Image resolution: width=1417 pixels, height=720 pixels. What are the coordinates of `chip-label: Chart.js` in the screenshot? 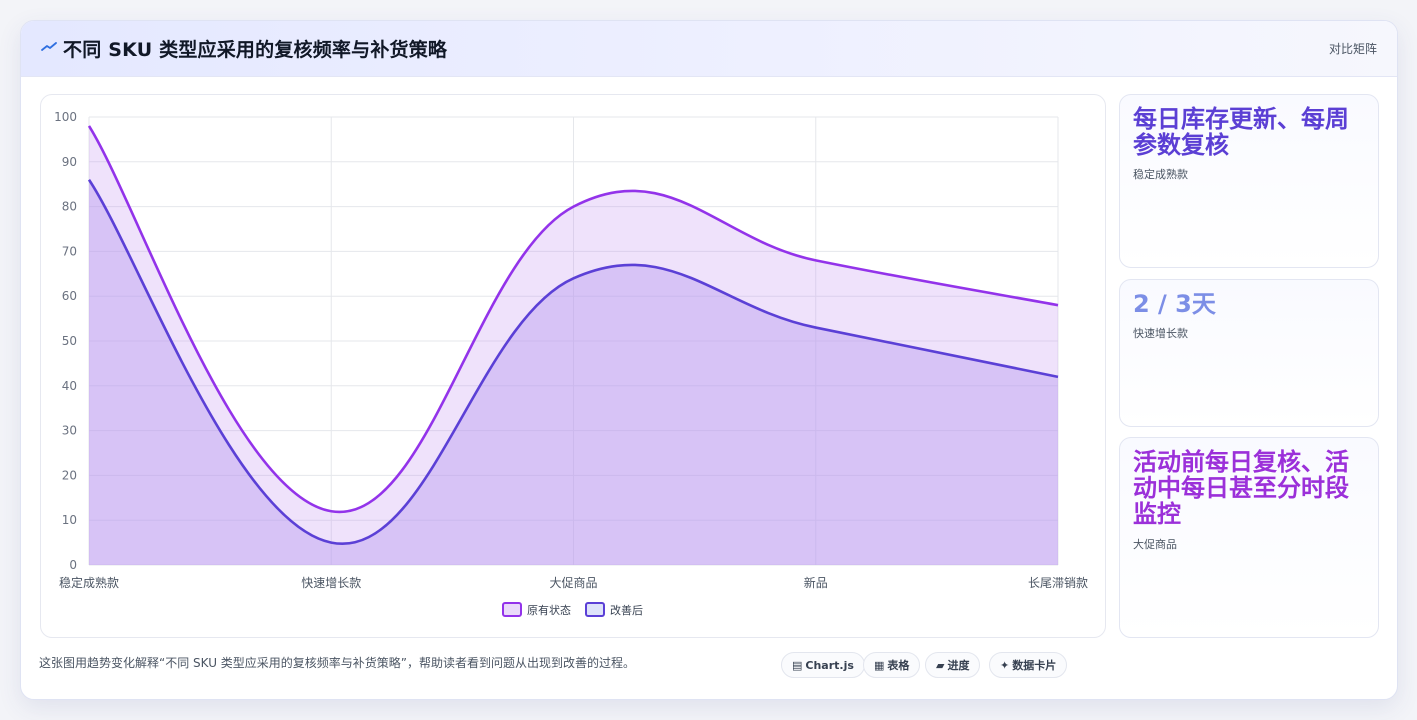 It's located at (829, 665).